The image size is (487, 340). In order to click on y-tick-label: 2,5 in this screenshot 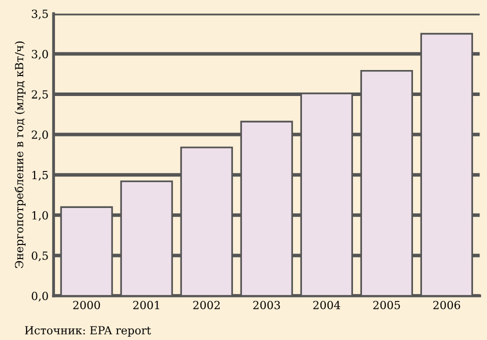, I will do `click(40, 95)`.